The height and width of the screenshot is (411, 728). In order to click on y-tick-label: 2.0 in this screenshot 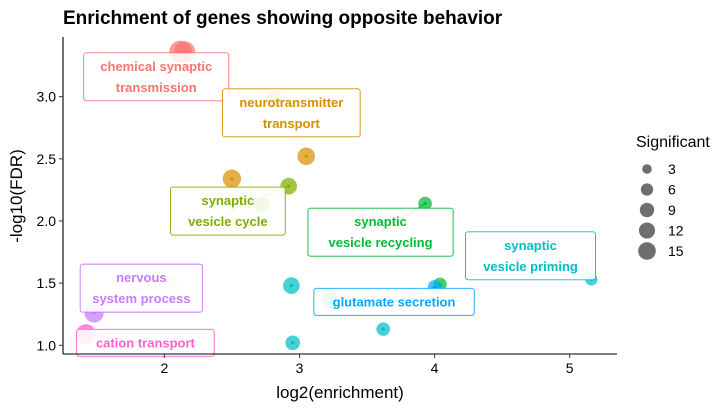, I will do `click(47, 221)`.